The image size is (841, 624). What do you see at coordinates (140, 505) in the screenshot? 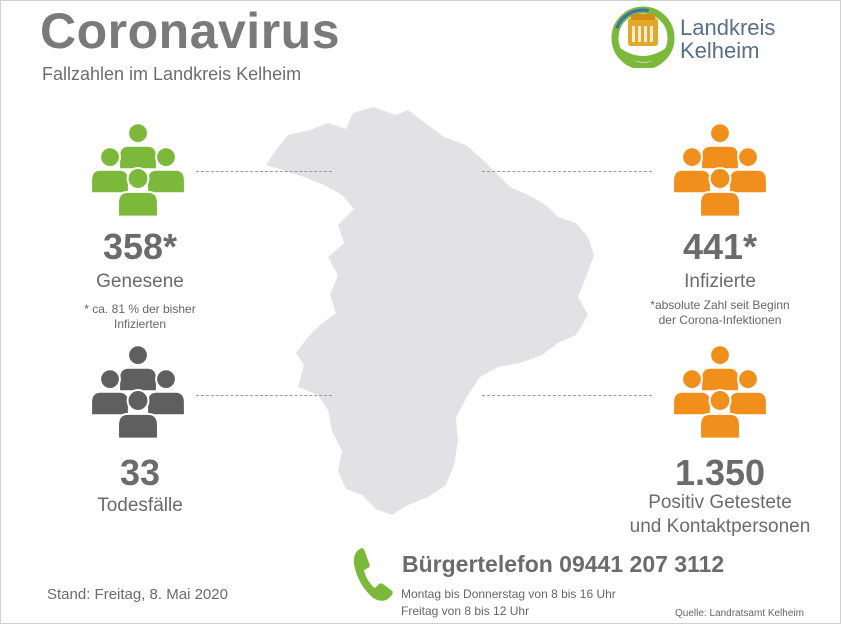
I see `deaths-label: Todesfälle` at bounding box center [140, 505].